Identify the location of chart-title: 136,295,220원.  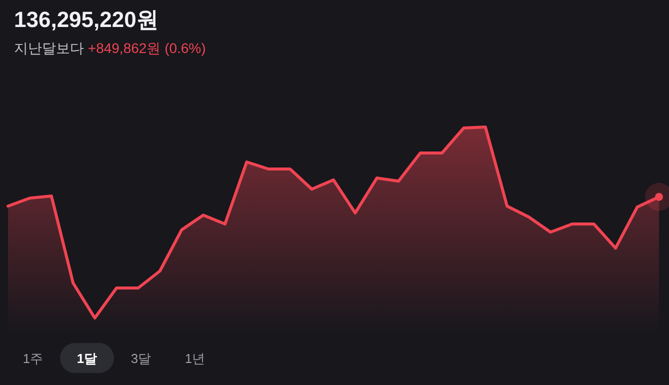
(86, 19).